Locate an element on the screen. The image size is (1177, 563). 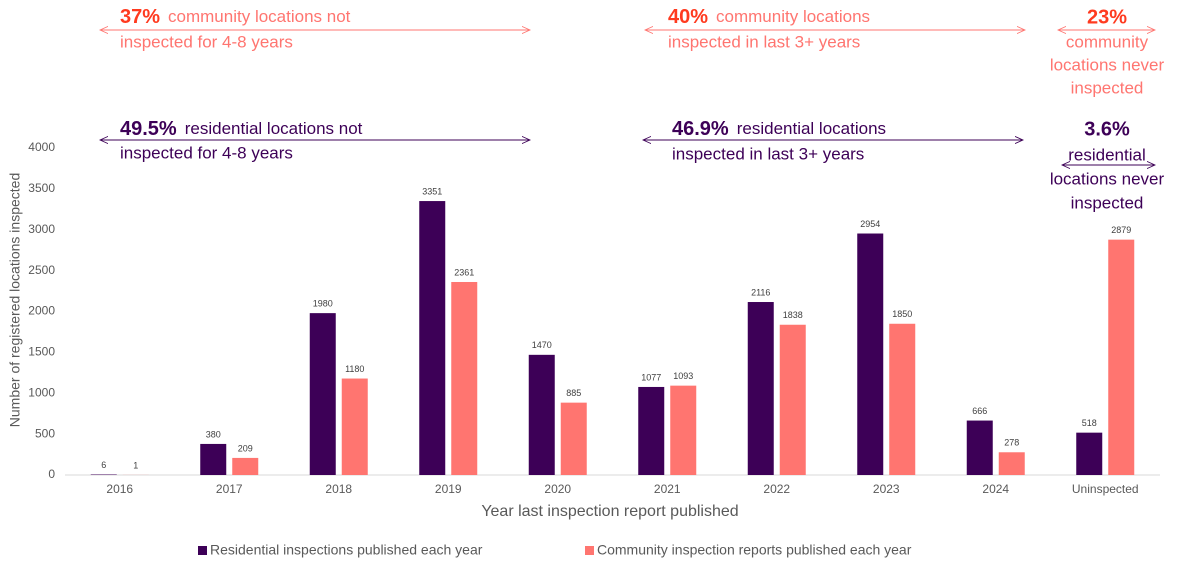
annotation-percent: 23% is located at coordinates (1107, 17).